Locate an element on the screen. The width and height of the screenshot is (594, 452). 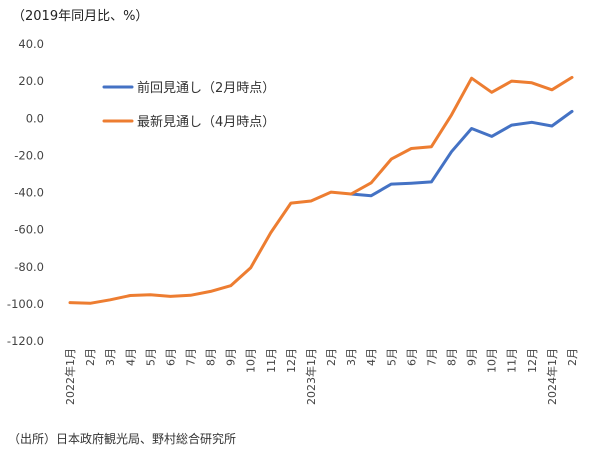
y-tick-label: -20.0 is located at coordinates (29, 155).